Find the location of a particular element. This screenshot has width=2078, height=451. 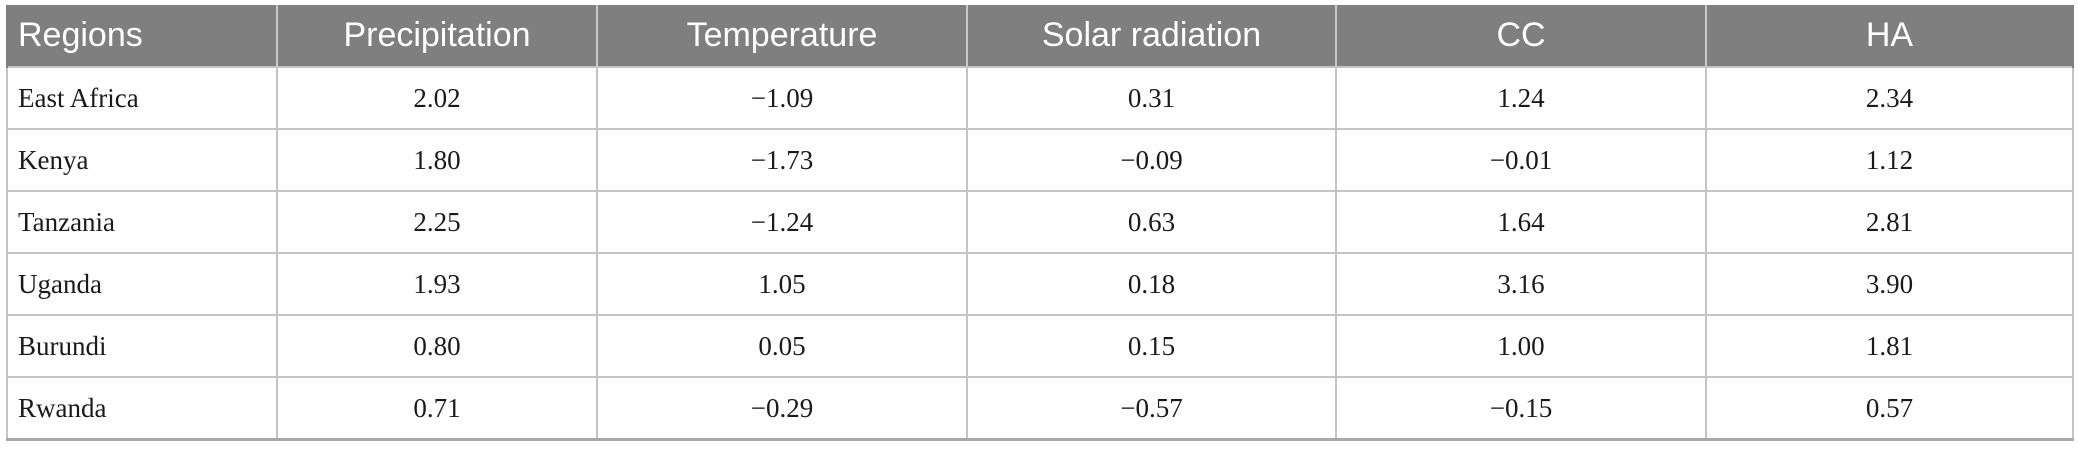

header-temperature: Temperature is located at coordinates (782, 36).